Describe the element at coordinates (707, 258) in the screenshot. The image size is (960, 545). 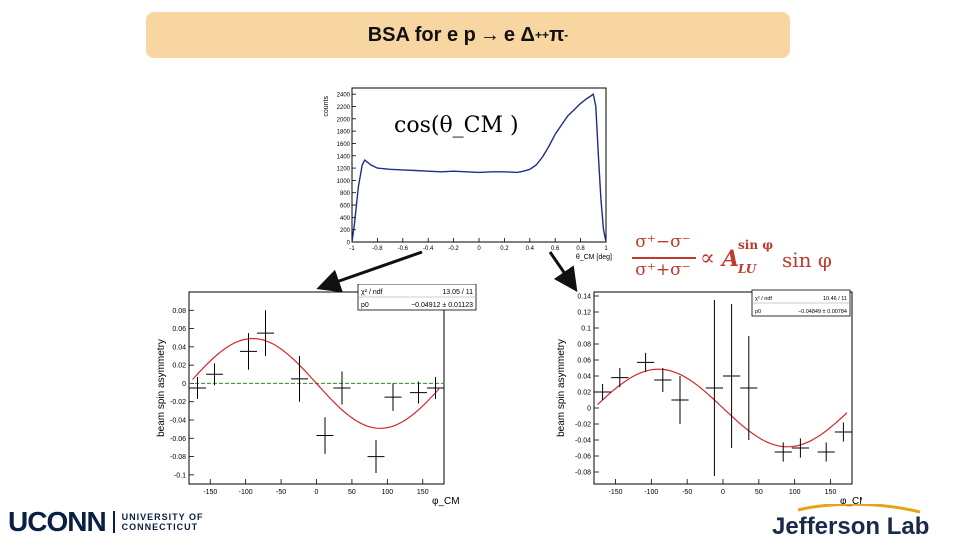
I see `formula-prop: ∝` at that location.